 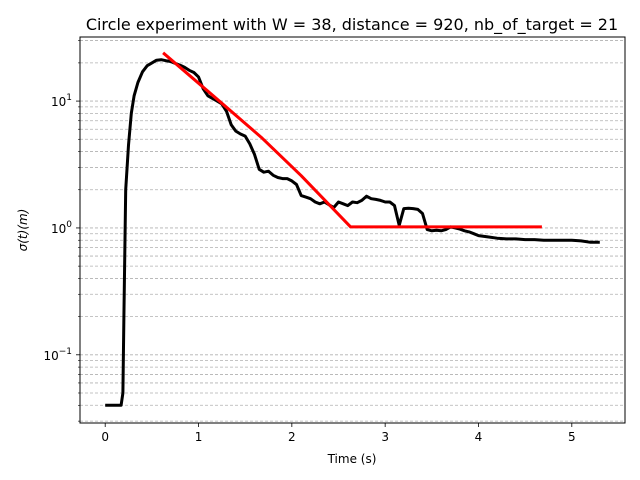 What do you see at coordinates (292, 437) in the screenshot?
I see `x-tick-label: 2` at bounding box center [292, 437].